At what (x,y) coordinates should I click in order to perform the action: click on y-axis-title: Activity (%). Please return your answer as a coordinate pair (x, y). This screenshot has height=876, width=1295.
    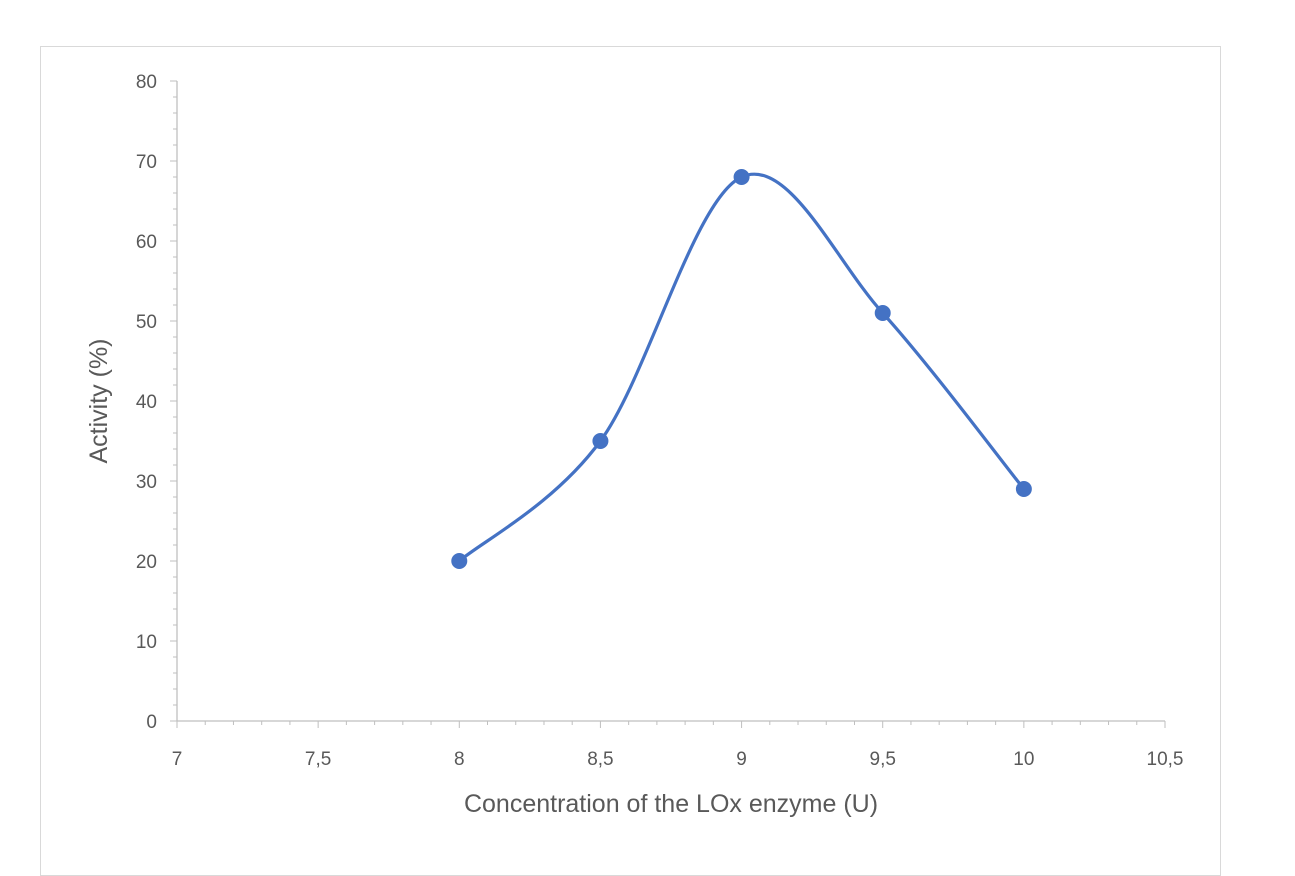
    Looking at the image, I should click on (99, 401).